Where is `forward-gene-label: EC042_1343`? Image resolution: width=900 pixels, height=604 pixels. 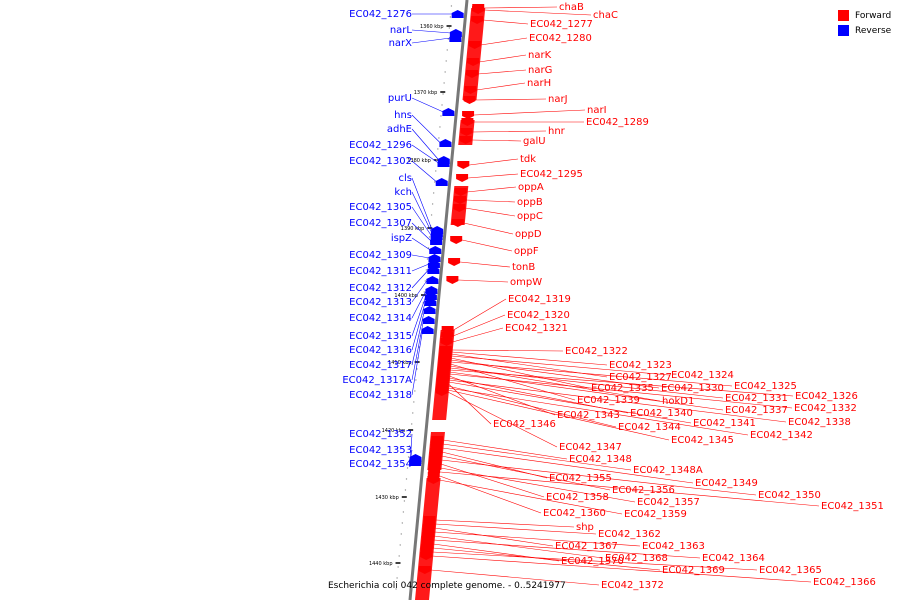 forward-gene-label: EC042_1343 is located at coordinates (588, 415).